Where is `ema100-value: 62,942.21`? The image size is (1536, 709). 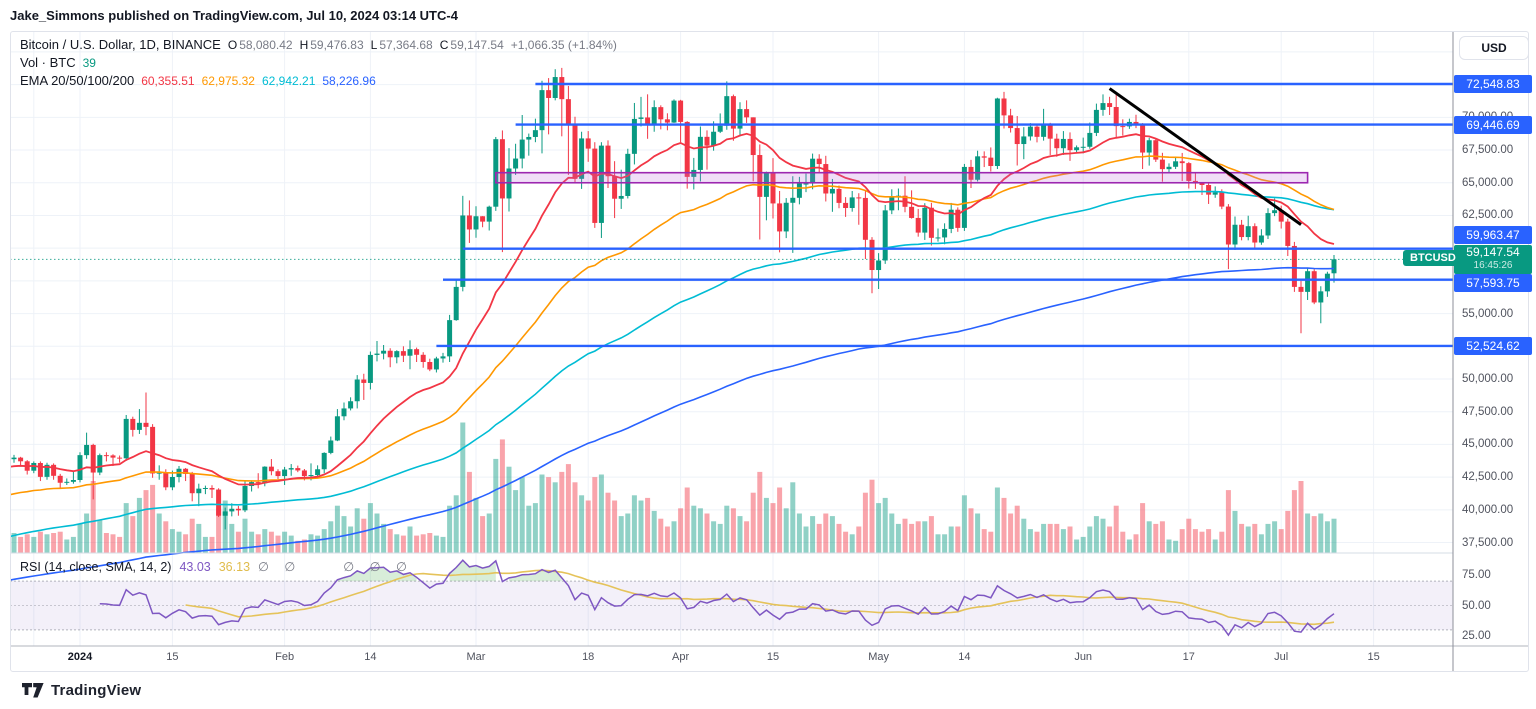
ema100-value: 62,942.21 is located at coordinates (288, 81).